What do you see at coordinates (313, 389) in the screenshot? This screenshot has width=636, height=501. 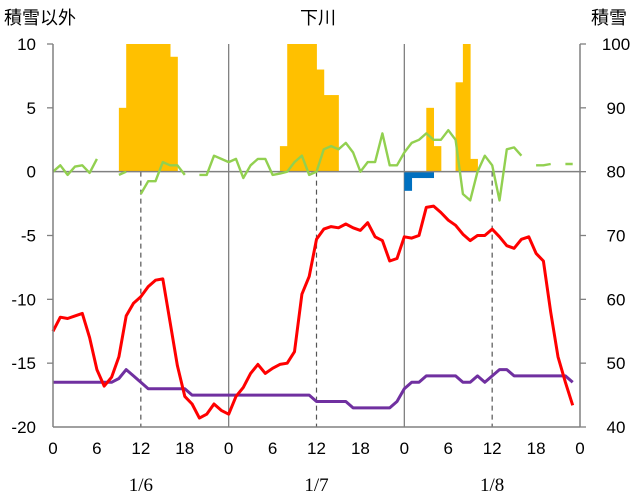 I see `secondary-line` at bounding box center [313, 389].